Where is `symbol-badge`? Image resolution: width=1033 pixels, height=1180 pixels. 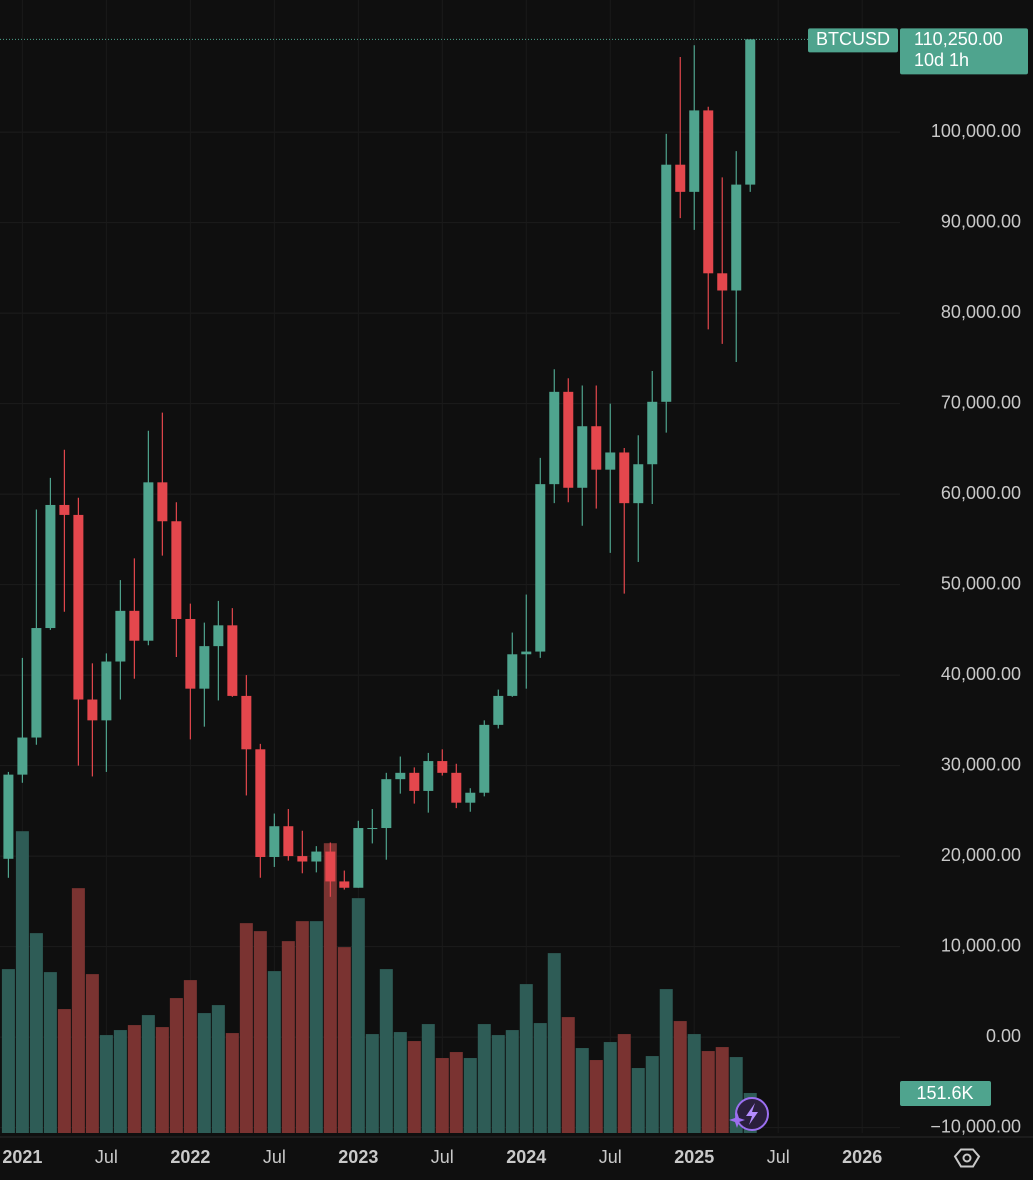
symbol-badge is located at coordinates (853, 40).